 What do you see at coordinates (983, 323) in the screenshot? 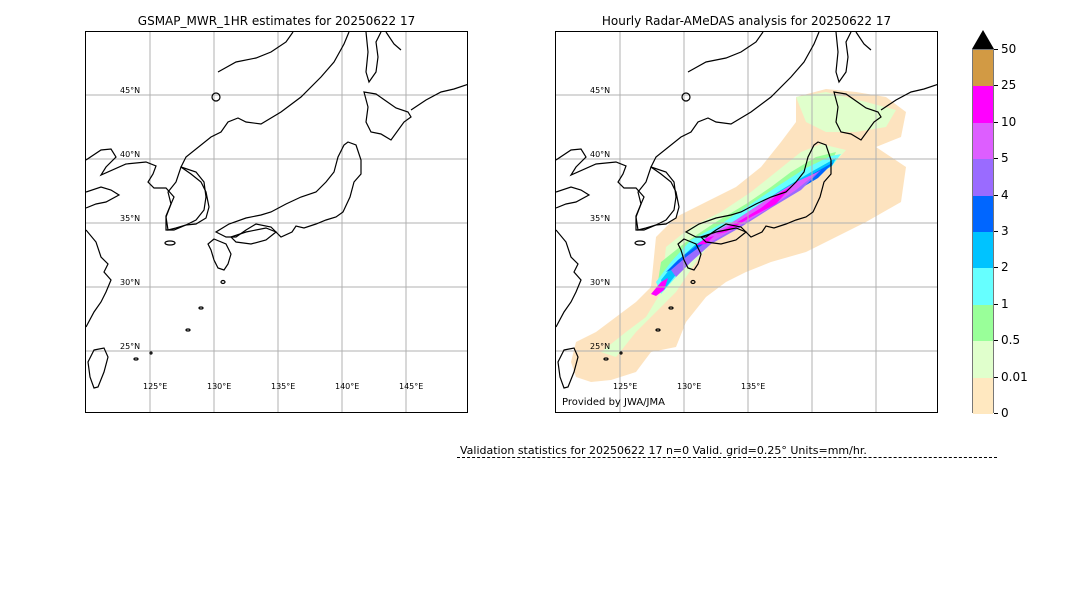
I see `colorbar-seg-0.5-1` at bounding box center [983, 323].